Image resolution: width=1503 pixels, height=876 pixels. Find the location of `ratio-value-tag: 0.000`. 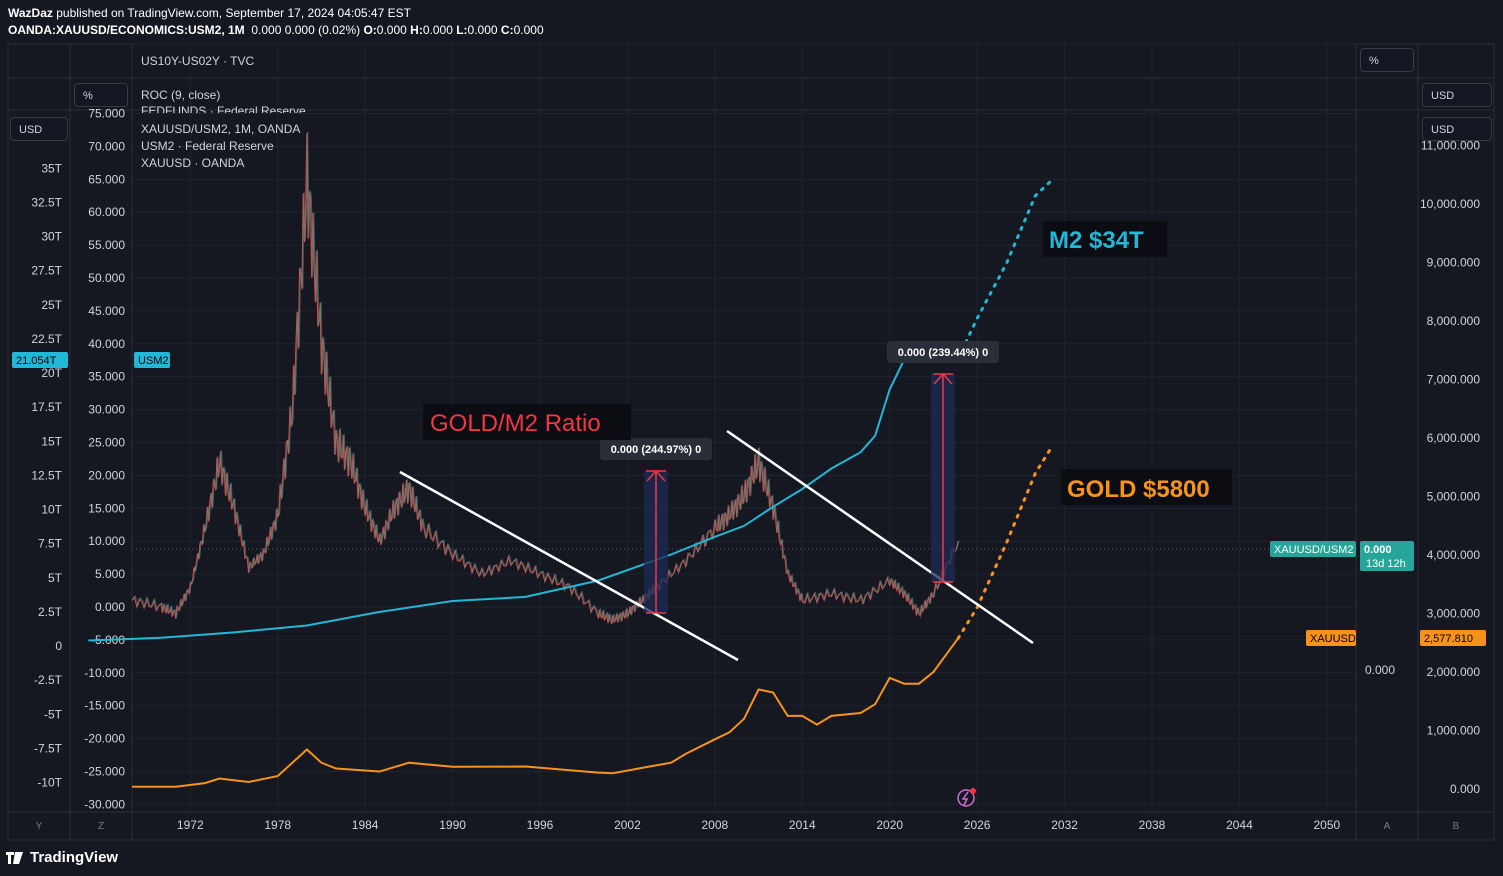

ratio-value-tag: 0.000 is located at coordinates (1378, 550).